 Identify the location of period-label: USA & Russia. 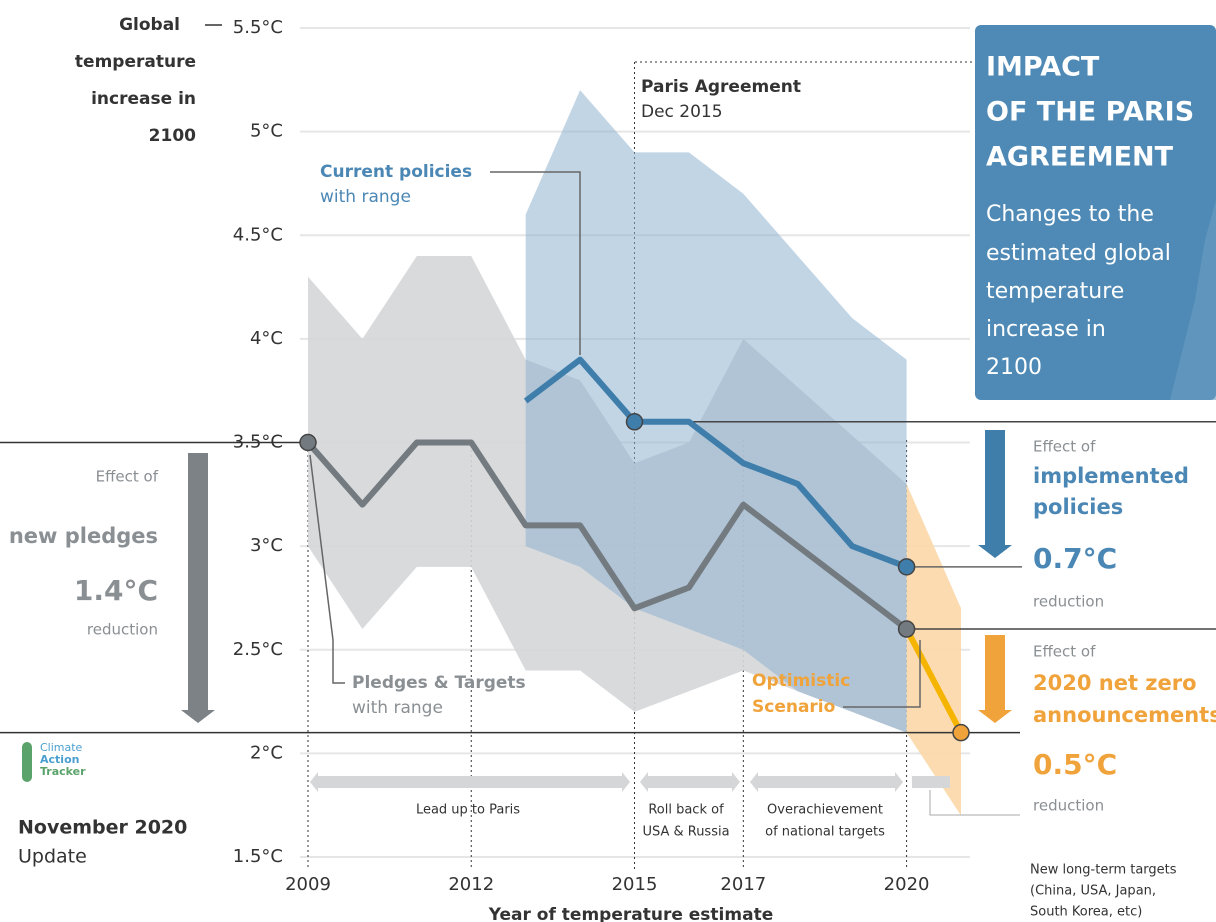
(685, 832).